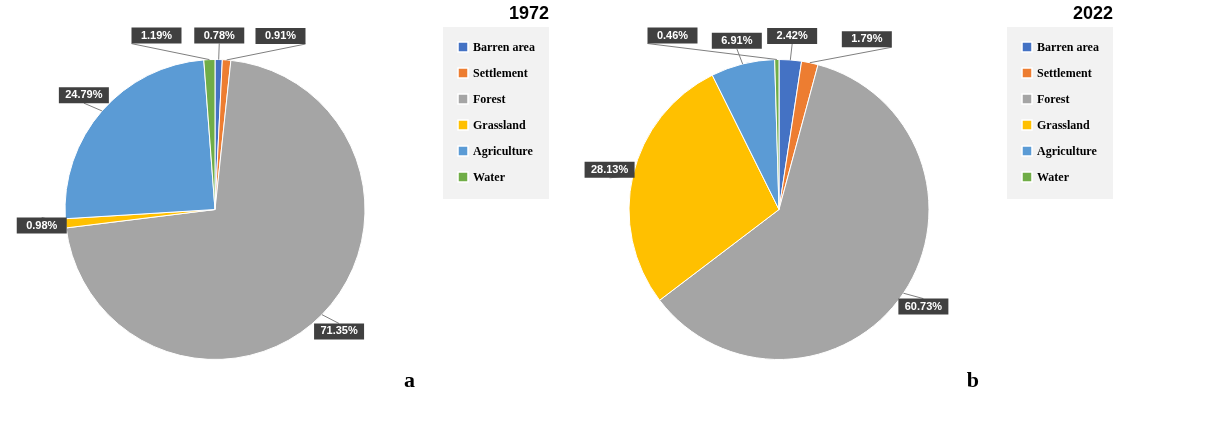 The height and width of the screenshot is (425, 1225). Describe the element at coordinates (219, 34) in the screenshot. I see `data-label: 0.78%` at that location.